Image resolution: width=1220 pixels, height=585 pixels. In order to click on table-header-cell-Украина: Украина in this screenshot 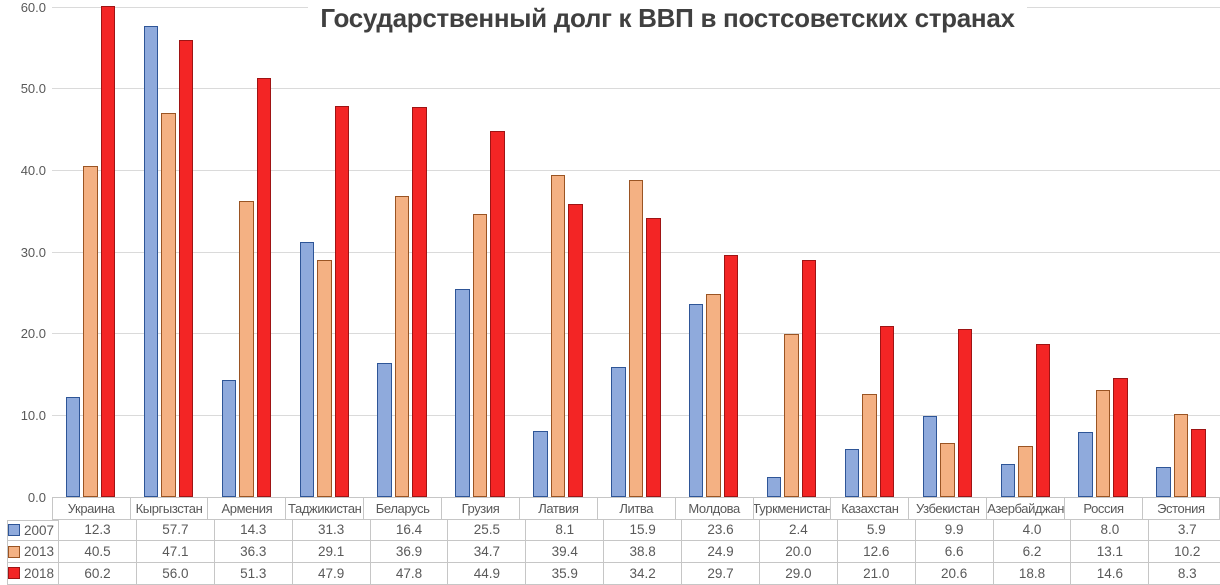, I will do `click(90, 508)`.